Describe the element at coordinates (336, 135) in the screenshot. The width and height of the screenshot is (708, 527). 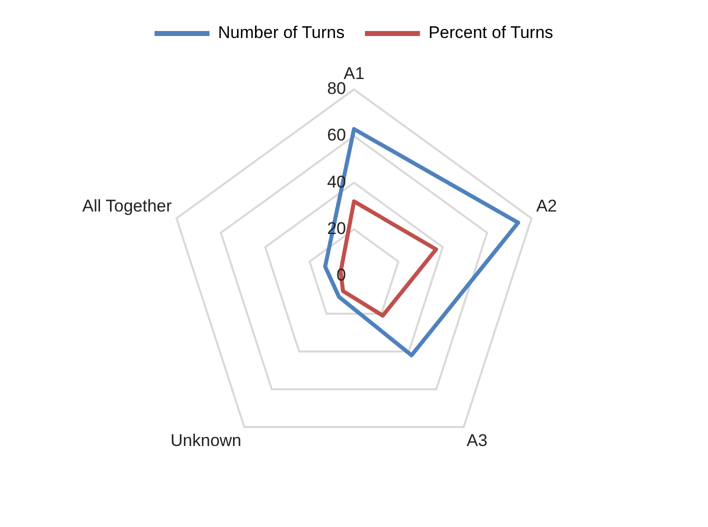
I see `y-tick-label: 60` at that location.